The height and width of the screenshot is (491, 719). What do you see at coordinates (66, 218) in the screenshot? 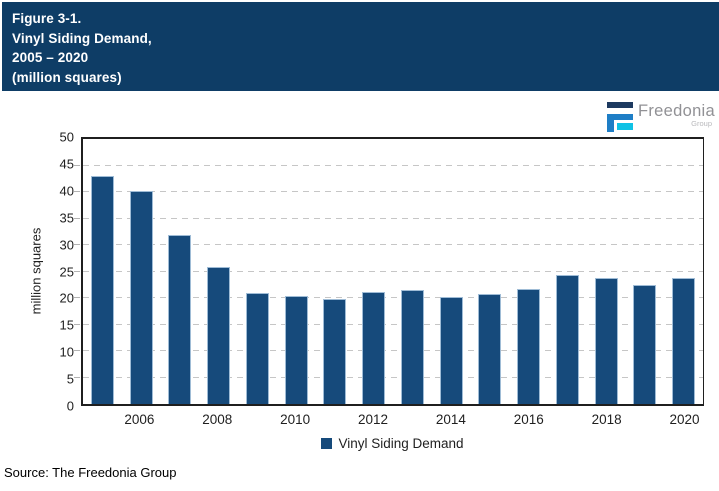
I see `y-label-35: 35` at bounding box center [66, 218].